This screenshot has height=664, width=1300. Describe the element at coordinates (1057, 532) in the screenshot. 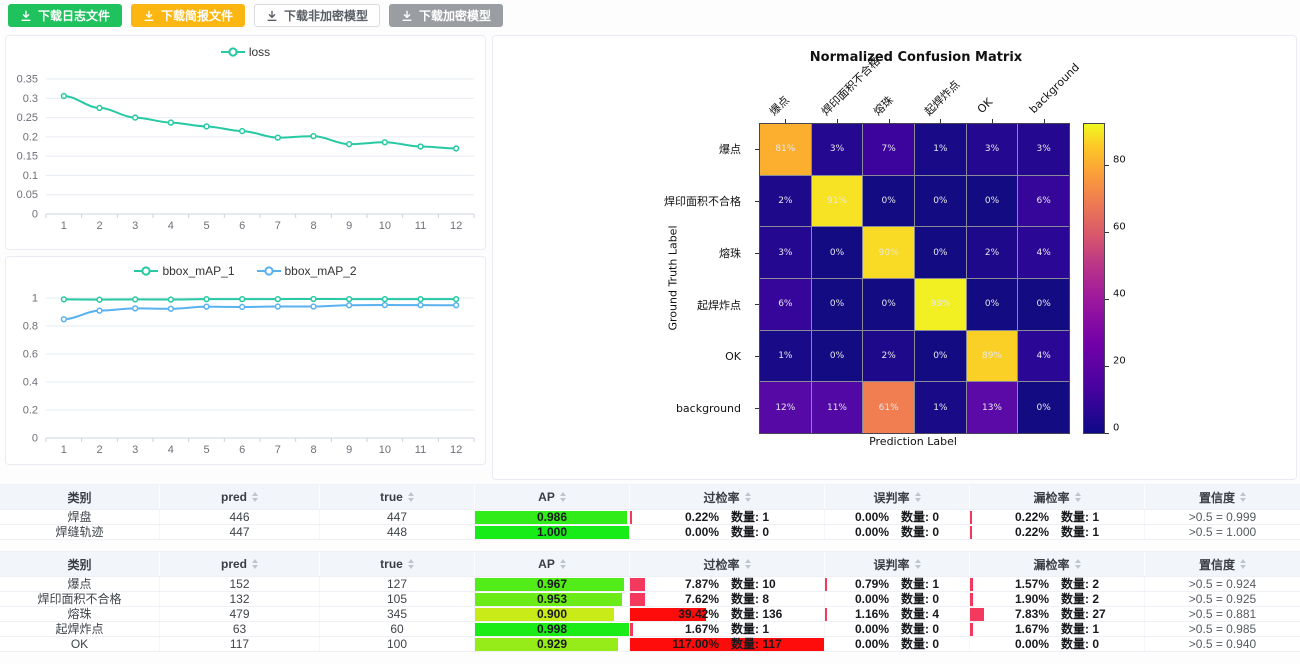

I see `cell-miss-rate: 0.22% 数量: 1` at that location.